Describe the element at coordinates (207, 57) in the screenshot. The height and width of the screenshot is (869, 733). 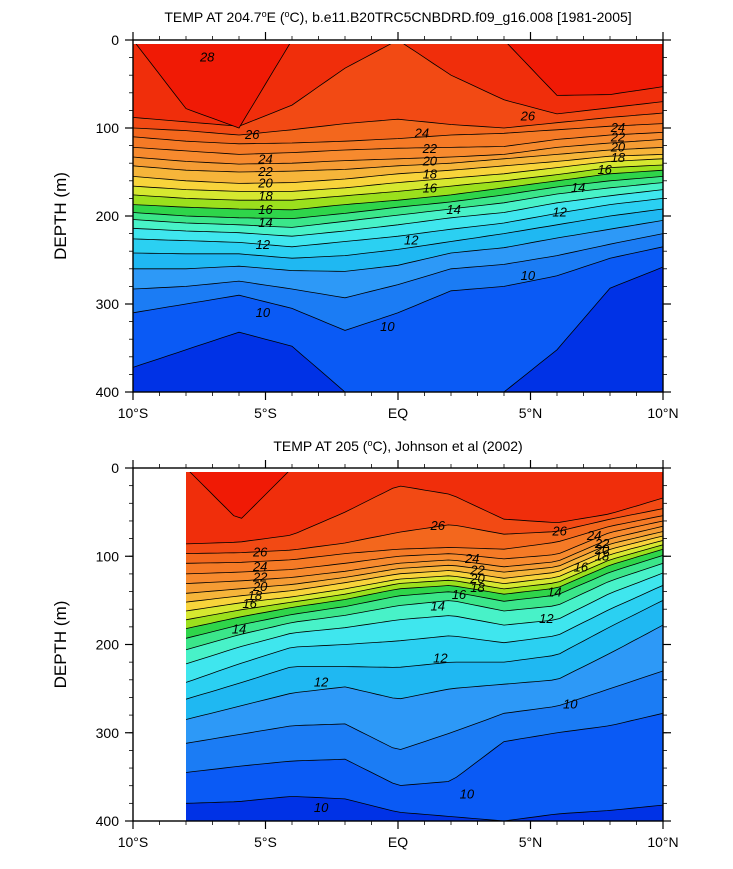
I see `contour-label: 28` at that location.